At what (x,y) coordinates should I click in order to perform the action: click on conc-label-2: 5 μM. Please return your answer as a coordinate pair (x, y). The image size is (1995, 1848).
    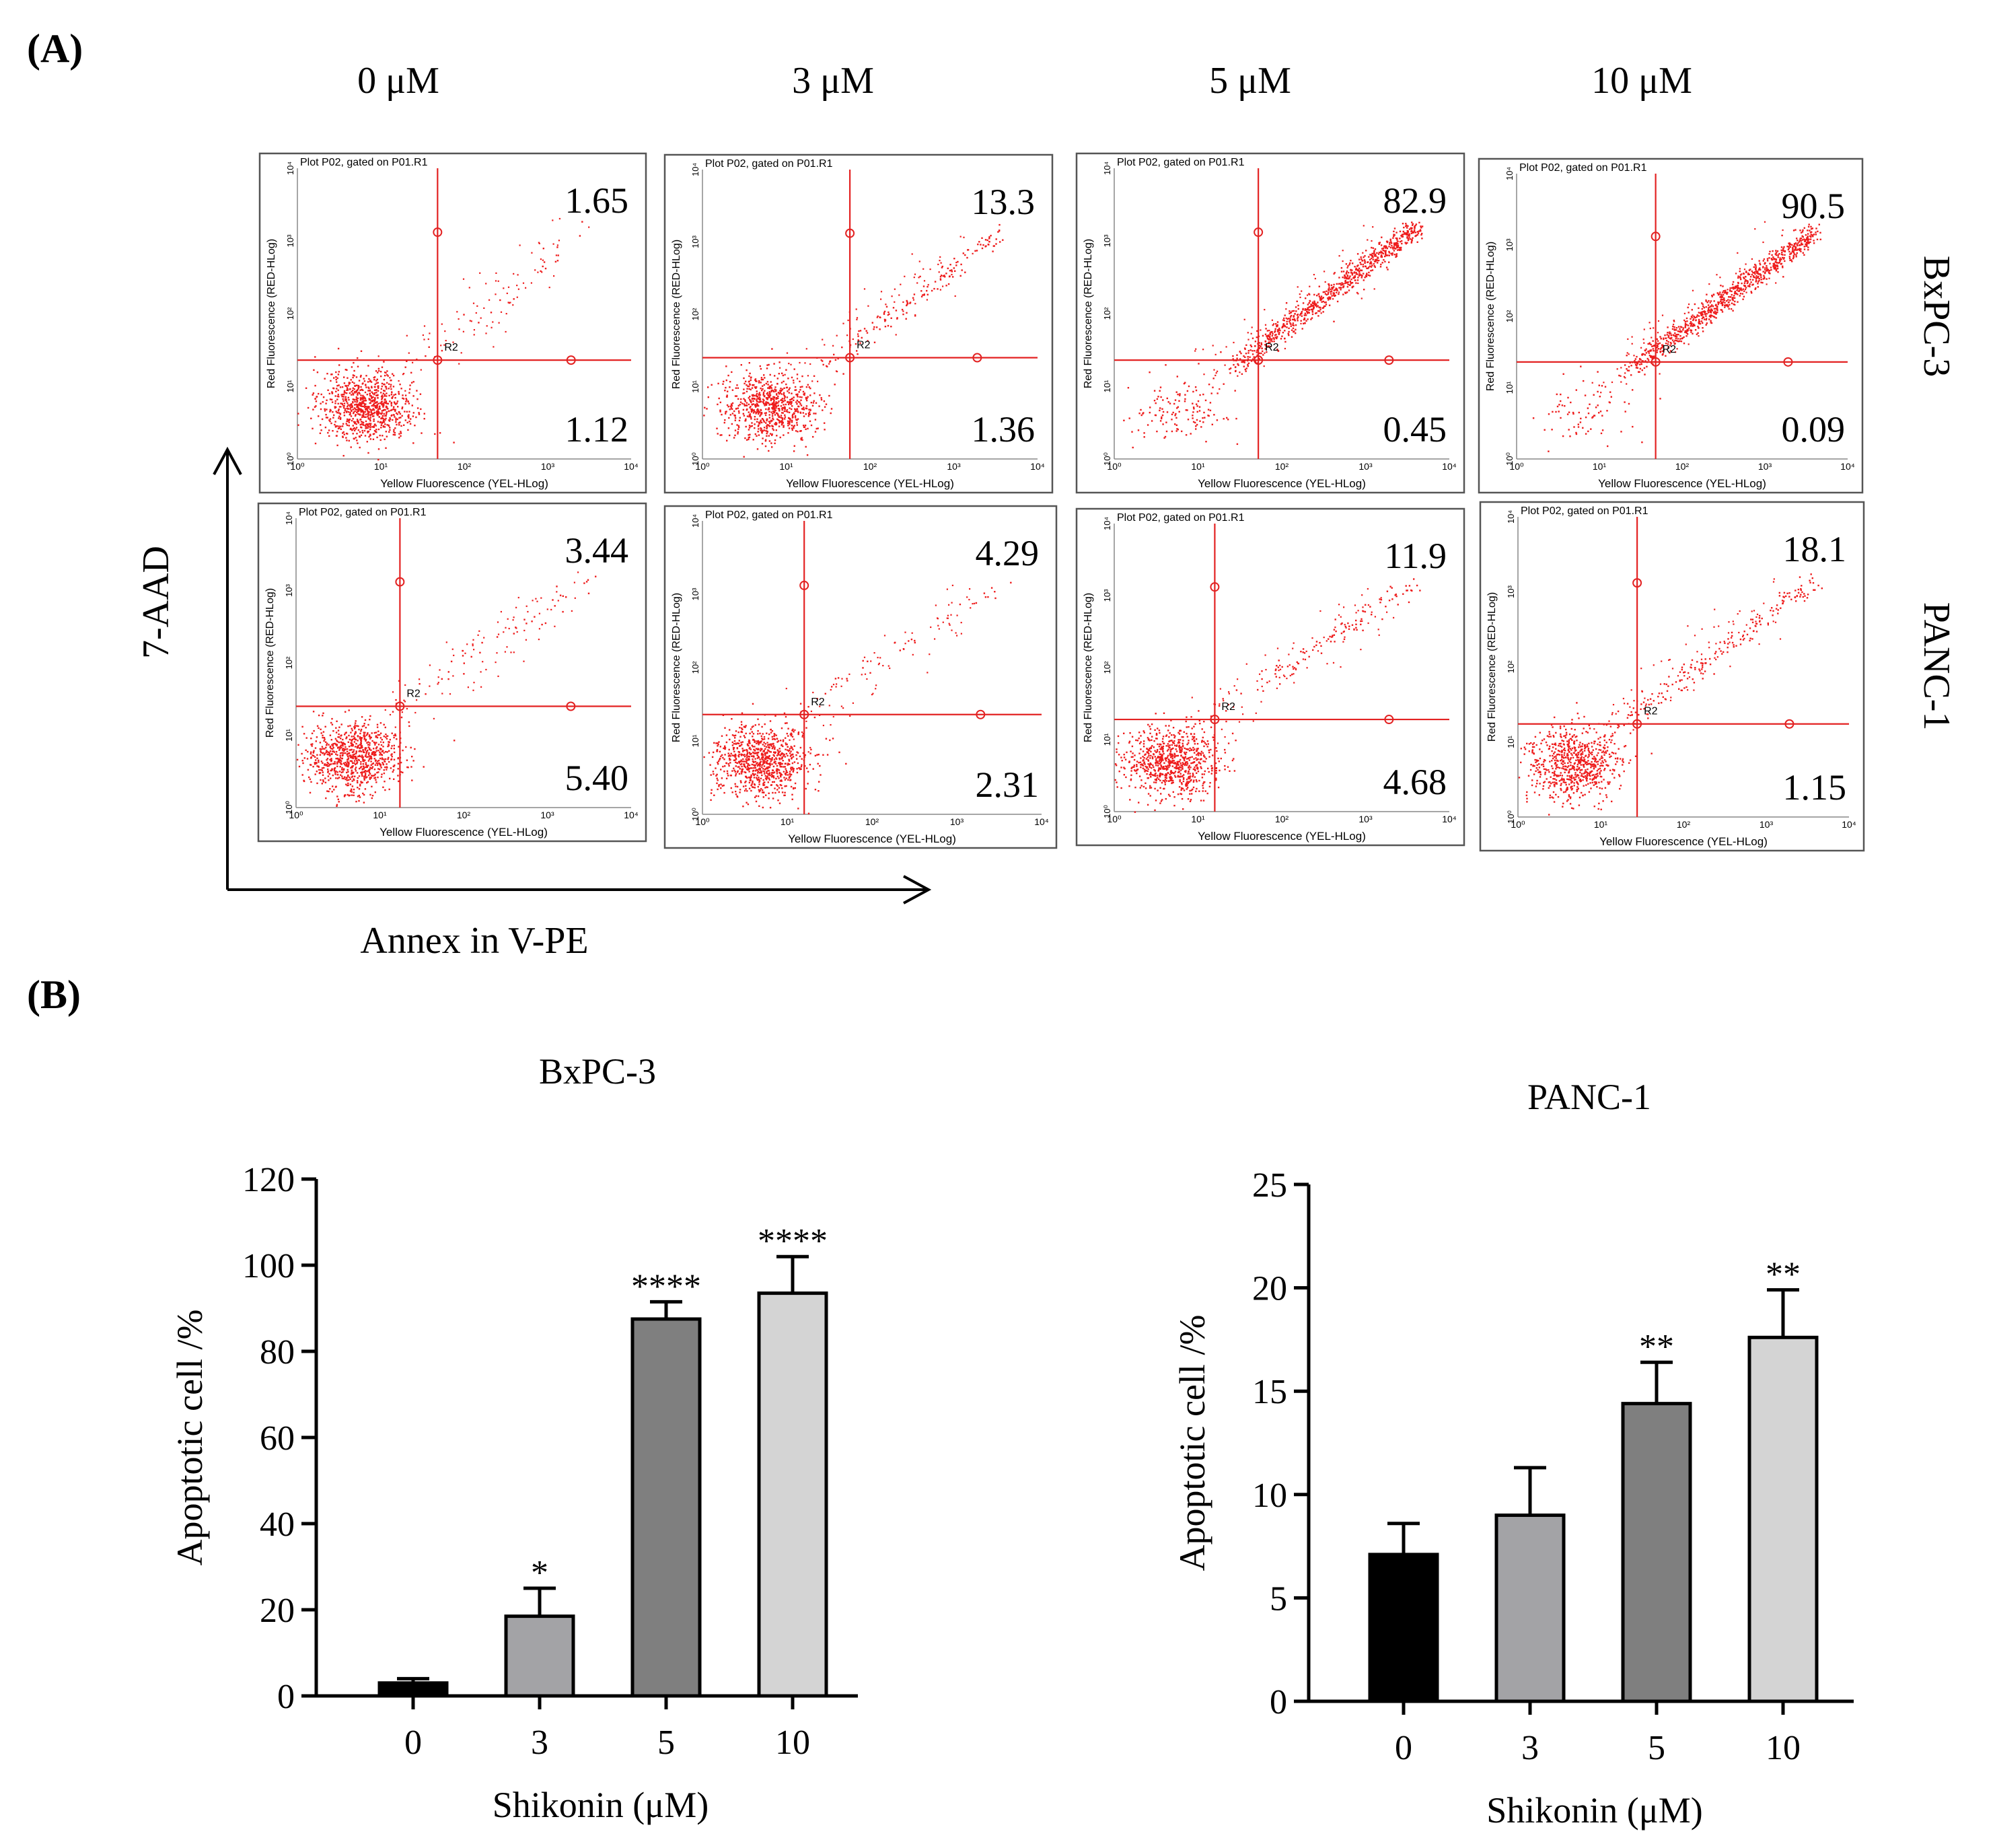
    Looking at the image, I should click on (1250, 81).